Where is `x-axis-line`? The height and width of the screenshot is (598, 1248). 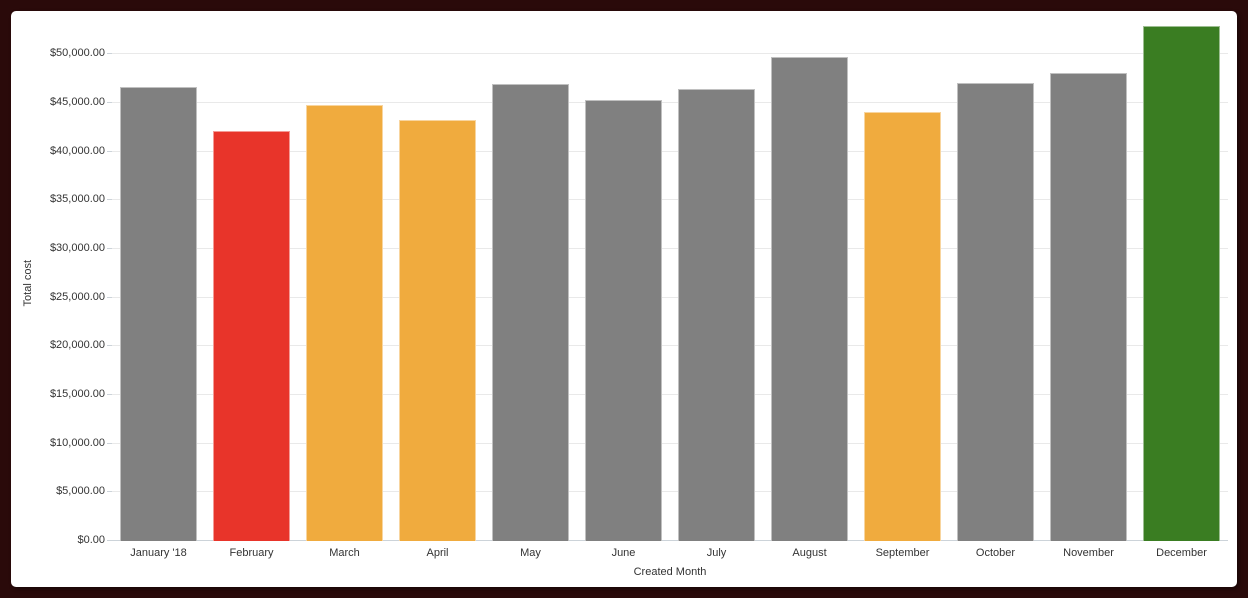
x-axis-line is located at coordinates (670, 540).